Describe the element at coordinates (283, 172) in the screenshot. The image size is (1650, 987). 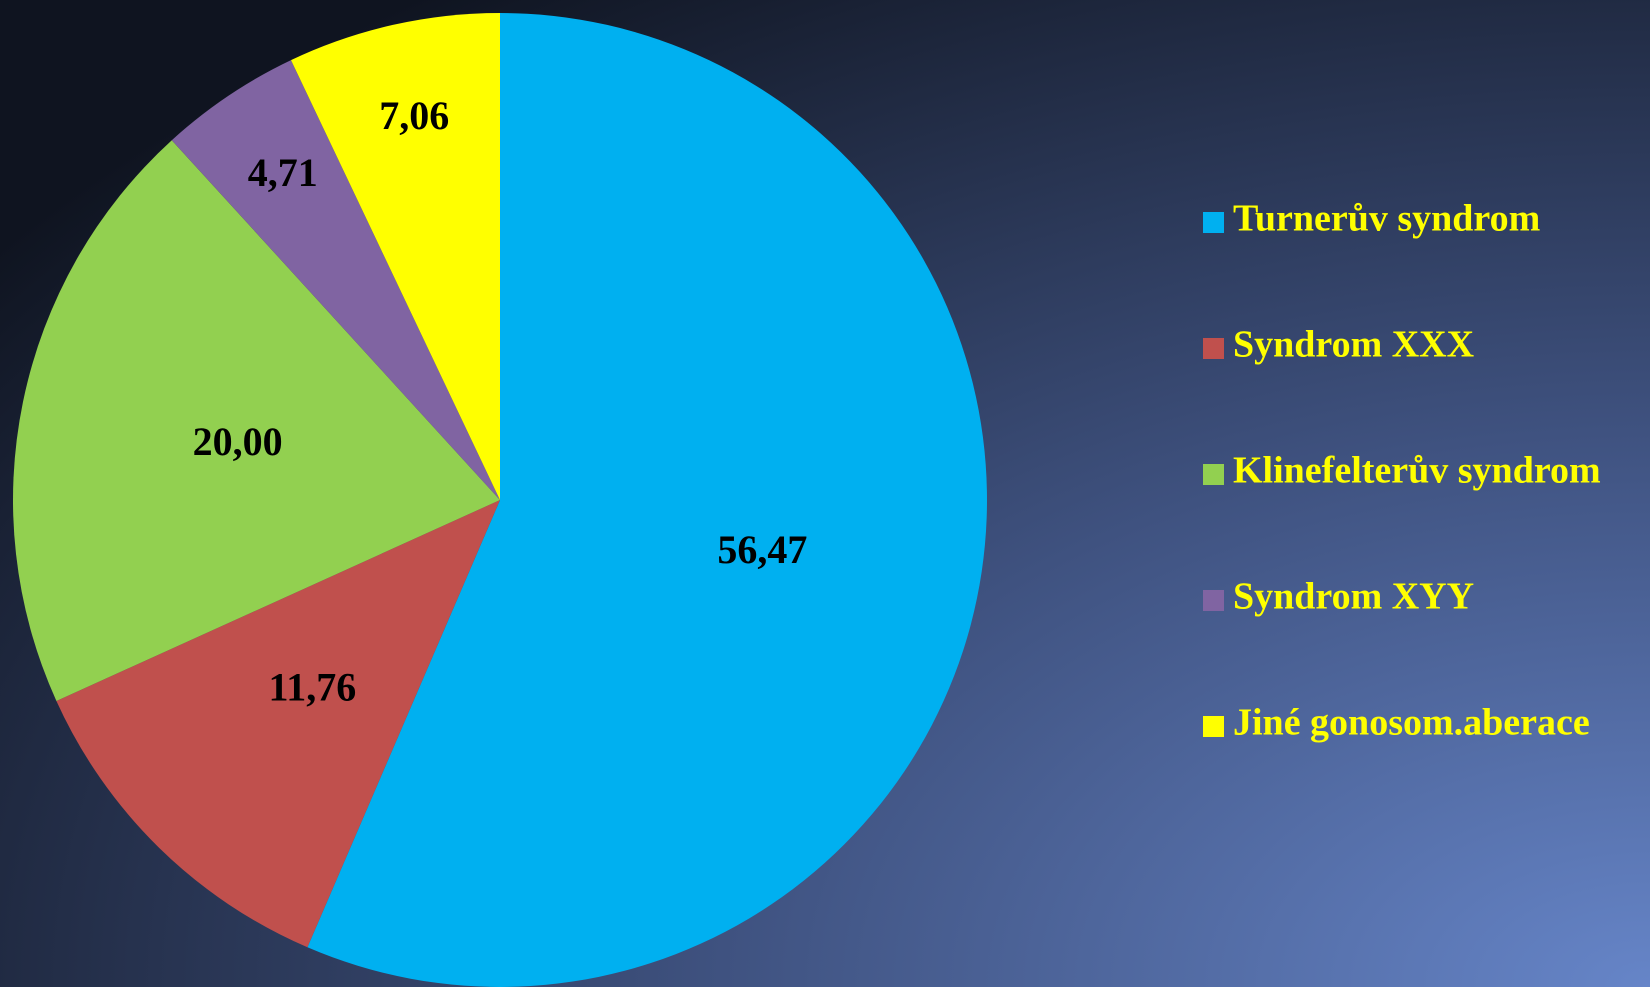
I see `data-label: 4,71` at that location.